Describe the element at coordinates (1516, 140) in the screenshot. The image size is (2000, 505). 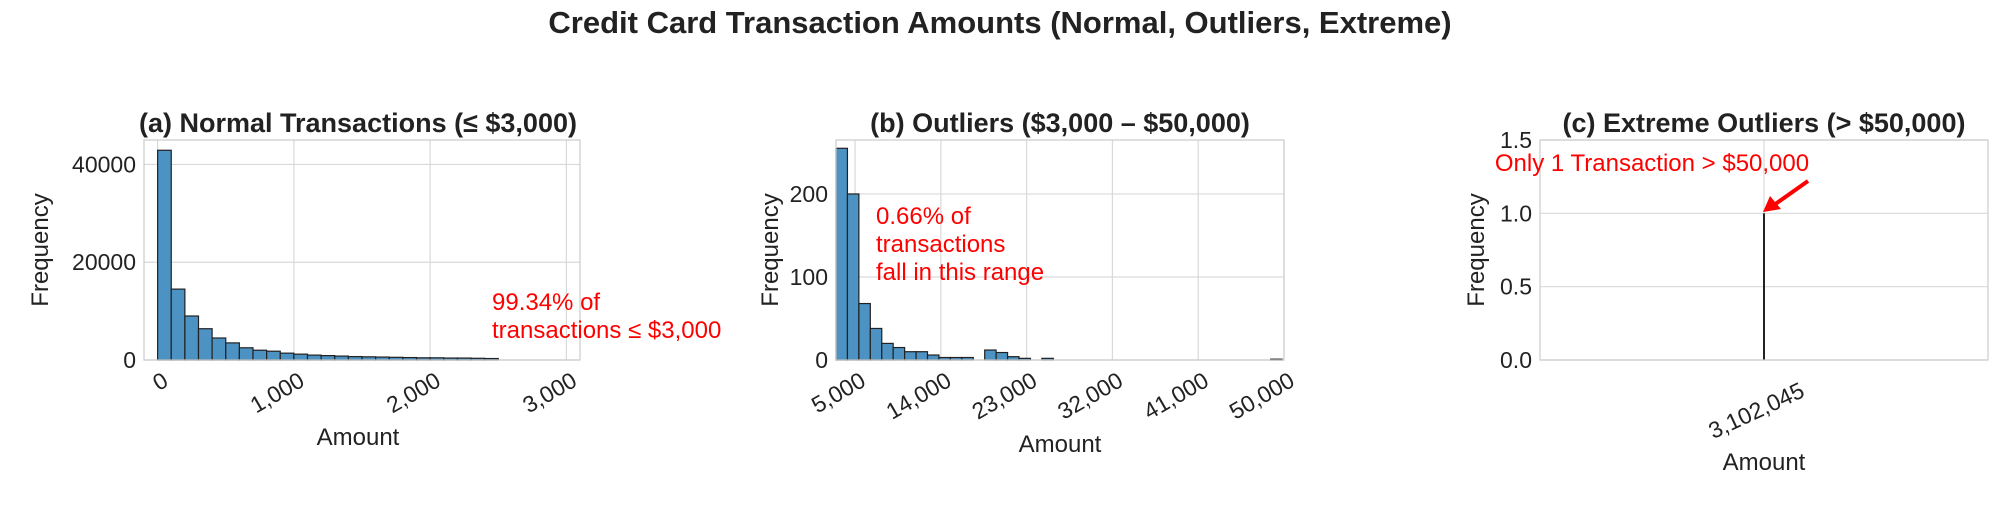
I see `y-tick-label: 1.5` at that location.